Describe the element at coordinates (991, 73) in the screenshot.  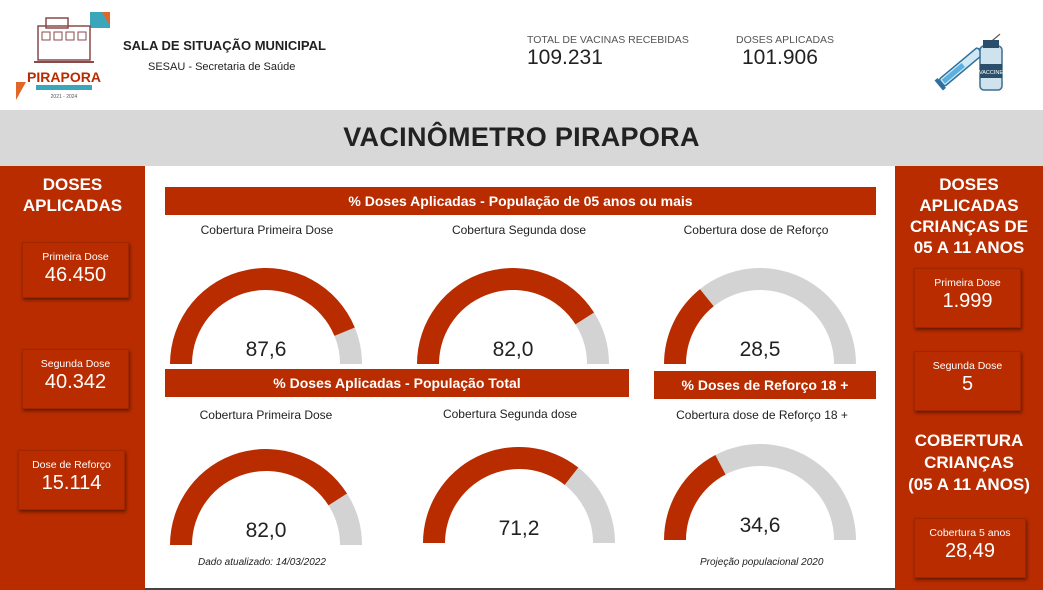
I see `vaccine-vial-label: VACCINE` at that location.